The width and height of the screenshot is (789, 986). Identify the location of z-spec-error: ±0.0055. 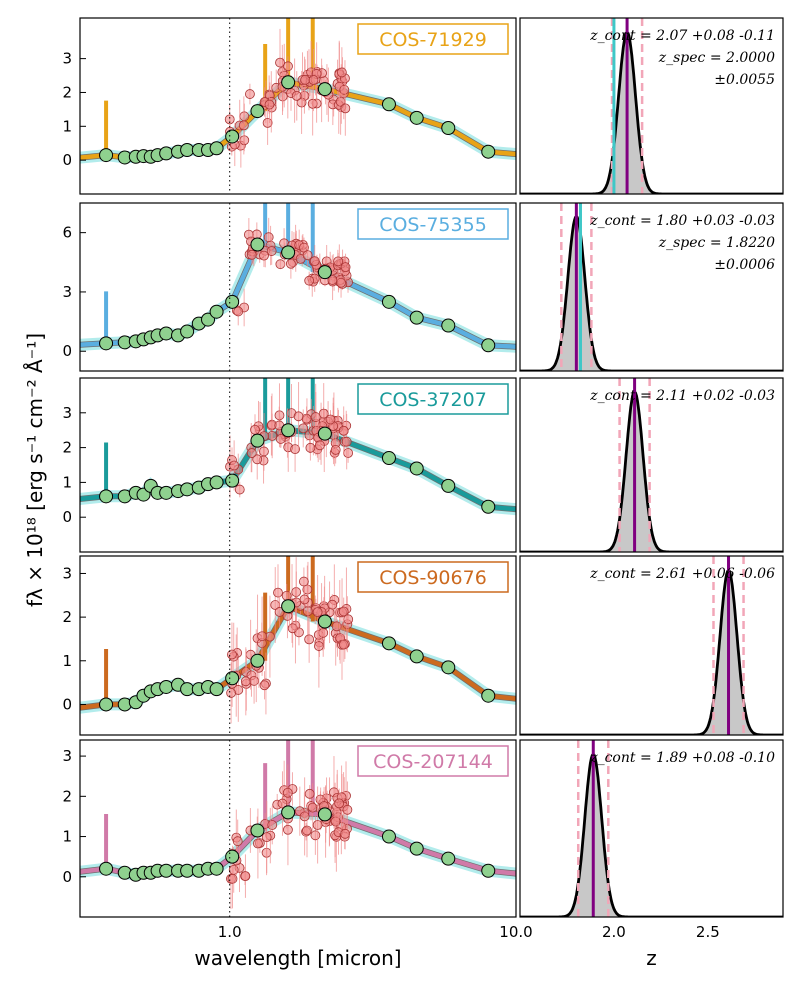
(744, 80).